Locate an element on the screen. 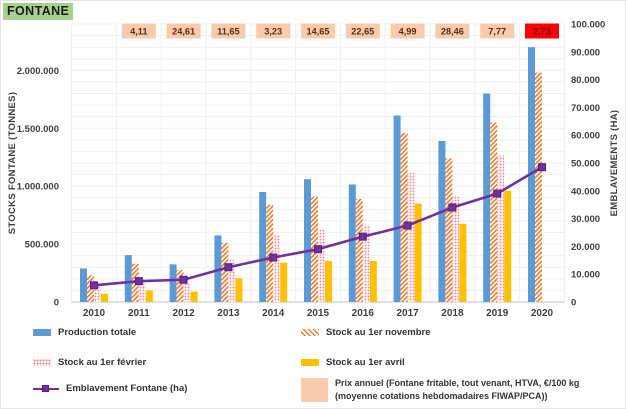 The width and height of the screenshot is (626, 409). x-axis-label: 2010 is located at coordinates (94, 313).